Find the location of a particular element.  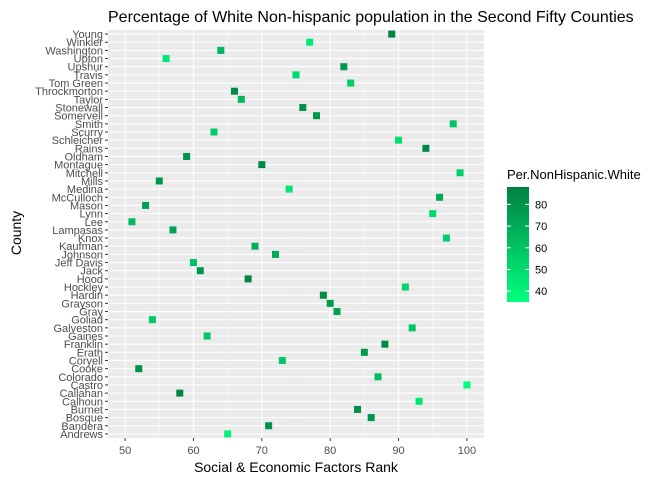

legend-colorbar is located at coordinates (518, 244).